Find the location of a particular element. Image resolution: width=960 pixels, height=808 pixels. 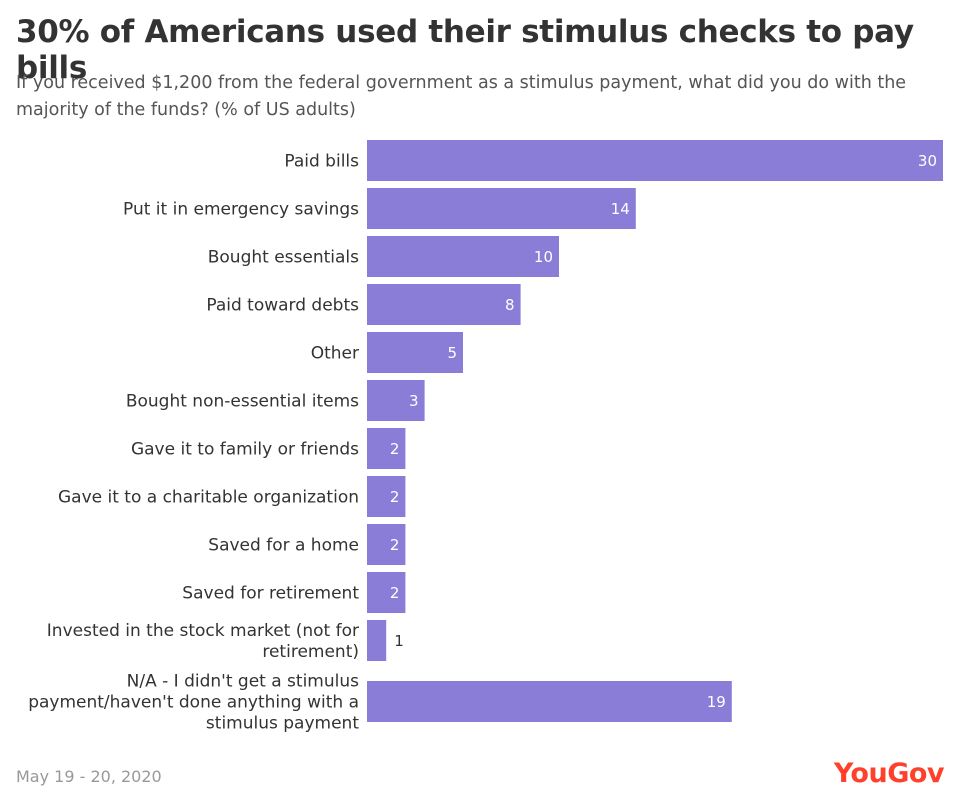

category-label: Bought non-essential items is located at coordinates (242, 402).